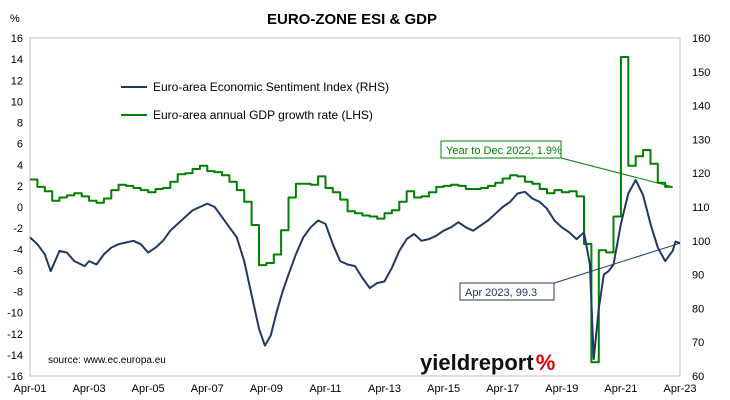 This screenshot has height=400, width=730. What do you see at coordinates (20, 166) in the screenshot?
I see `y-left-tick-label: 4` at bounding box center [20, 166].